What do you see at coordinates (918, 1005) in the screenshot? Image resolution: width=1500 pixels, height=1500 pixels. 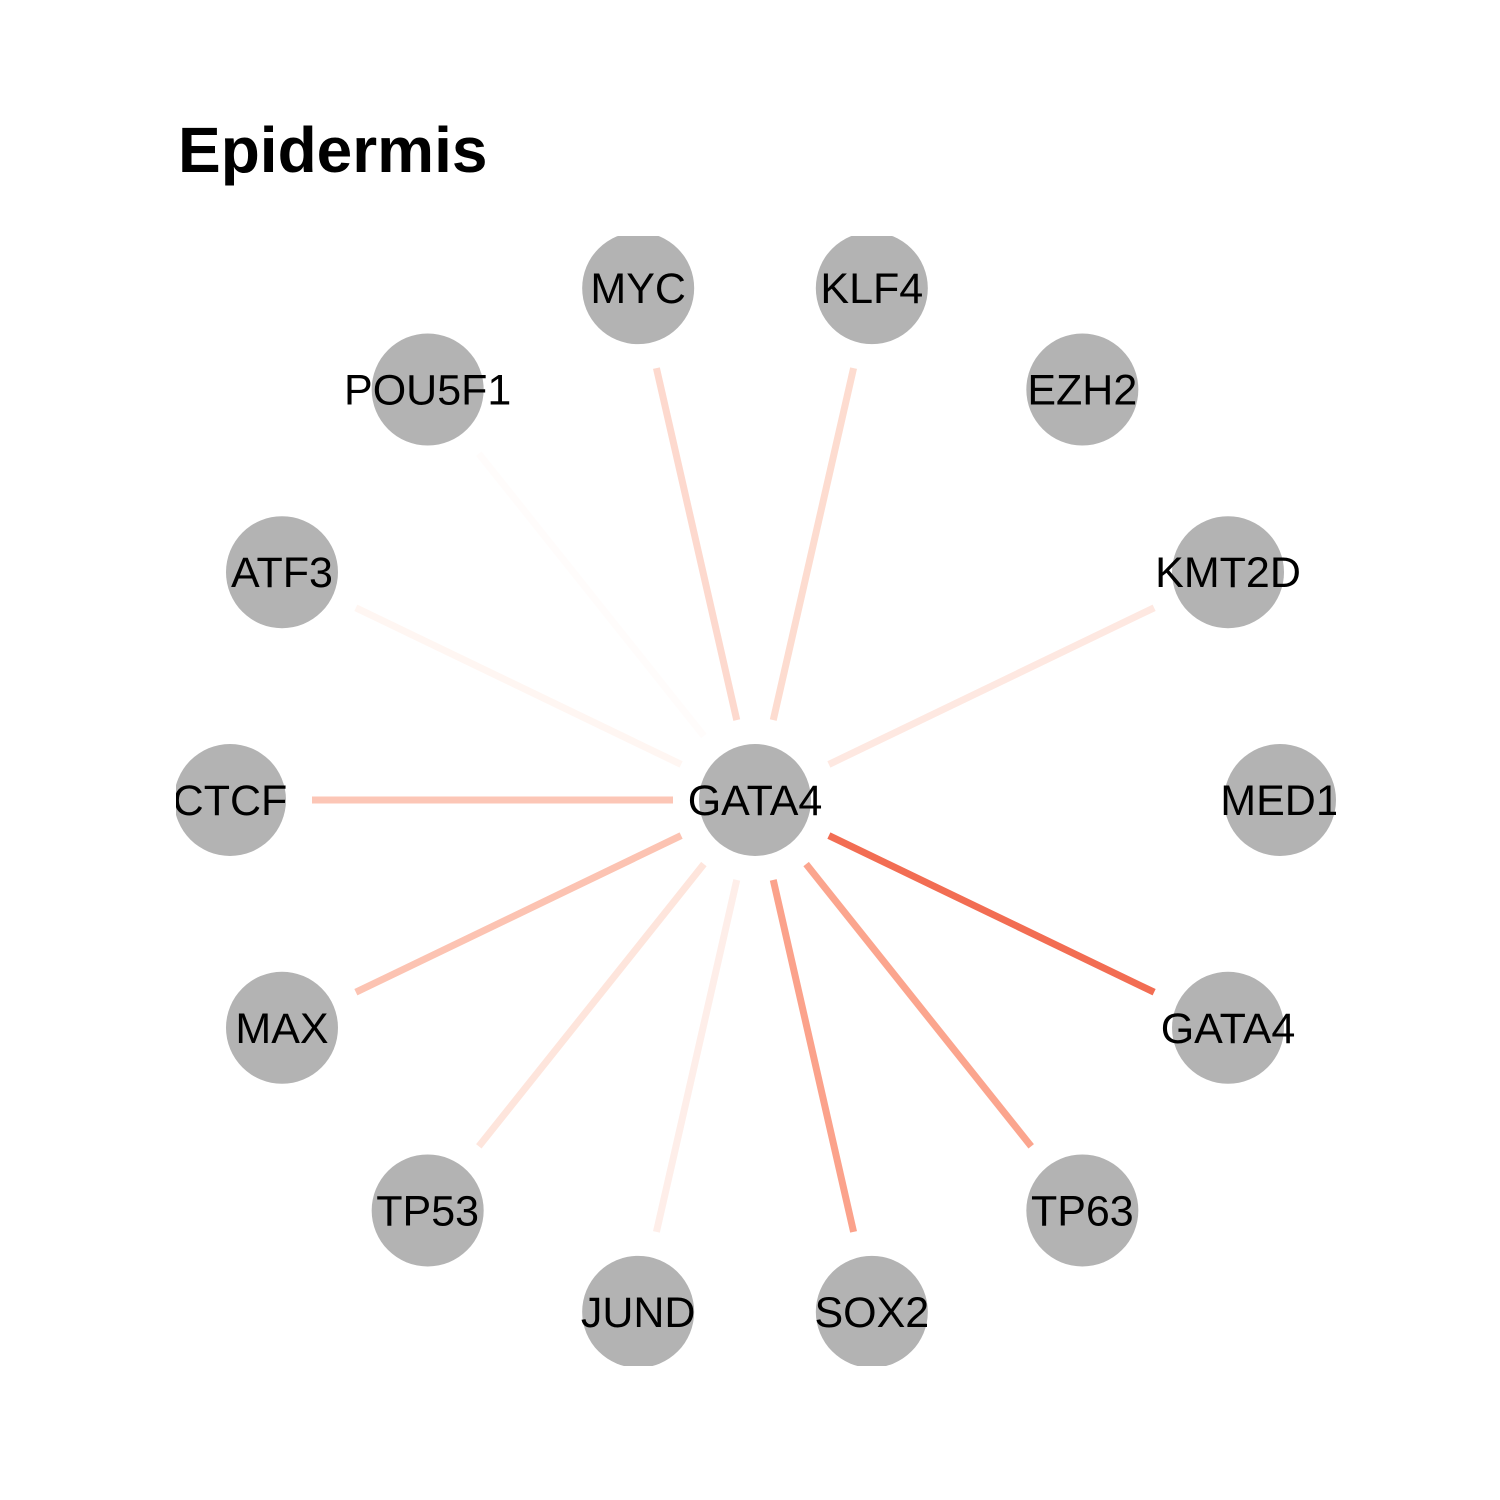 I see `edge-gata4-tp63` at bounding box center [918, 1005].